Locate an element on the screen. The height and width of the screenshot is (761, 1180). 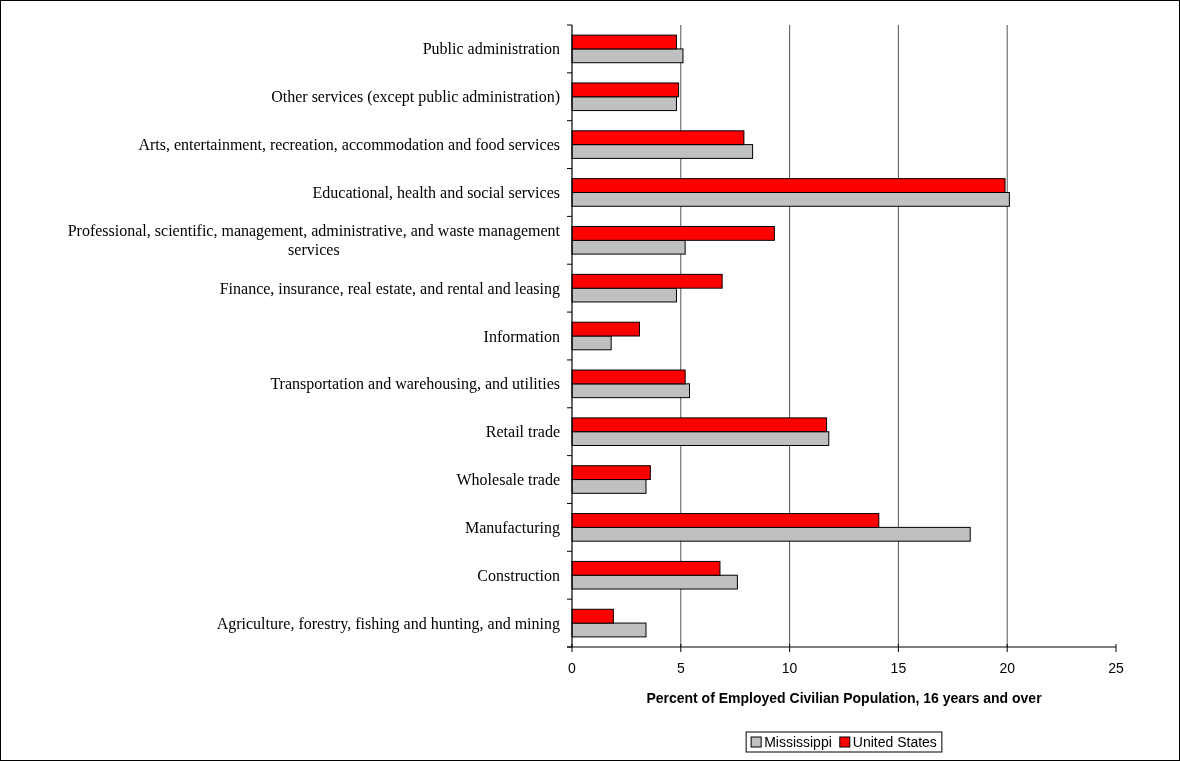
y-tick-label: Finance, insurance, real estate, and rental and leasing is located at coordinates (389, 288).